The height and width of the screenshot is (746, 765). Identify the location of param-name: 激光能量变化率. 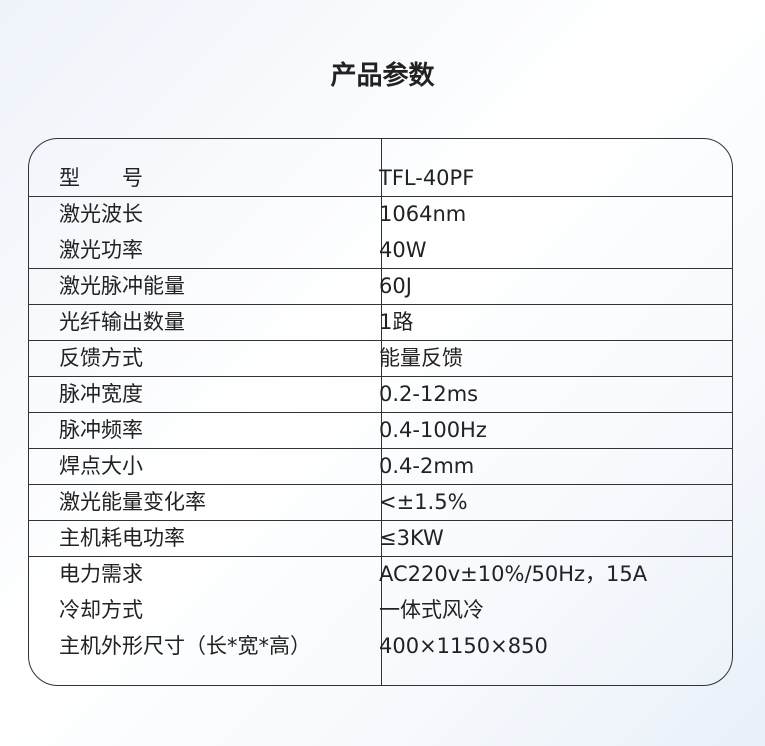
(132, 502).